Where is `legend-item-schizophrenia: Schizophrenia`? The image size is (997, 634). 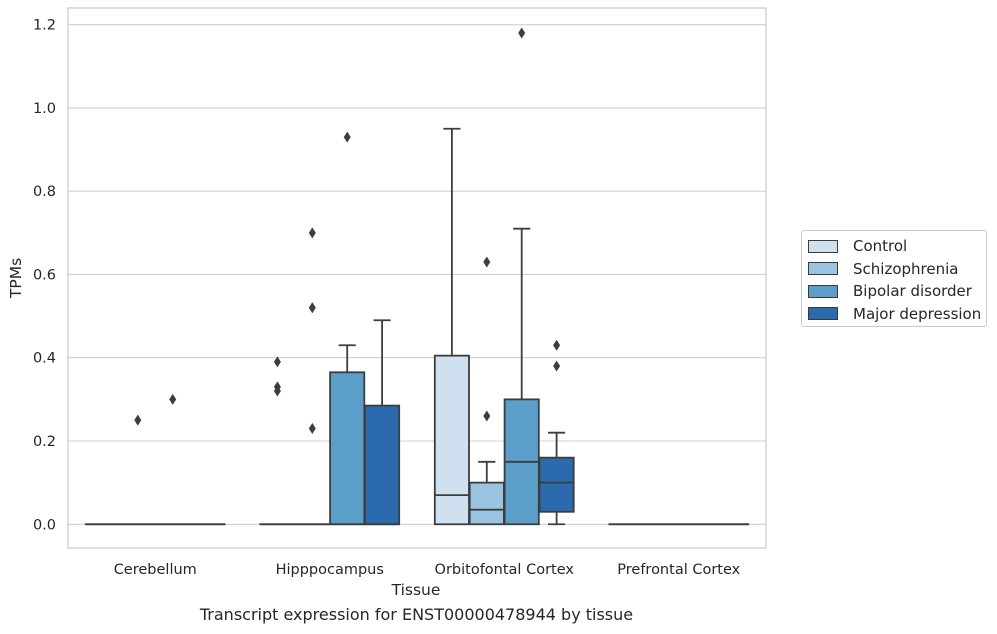 legend-item-schizophrenia: Schizophrenia is located at coordinates (897, 269).